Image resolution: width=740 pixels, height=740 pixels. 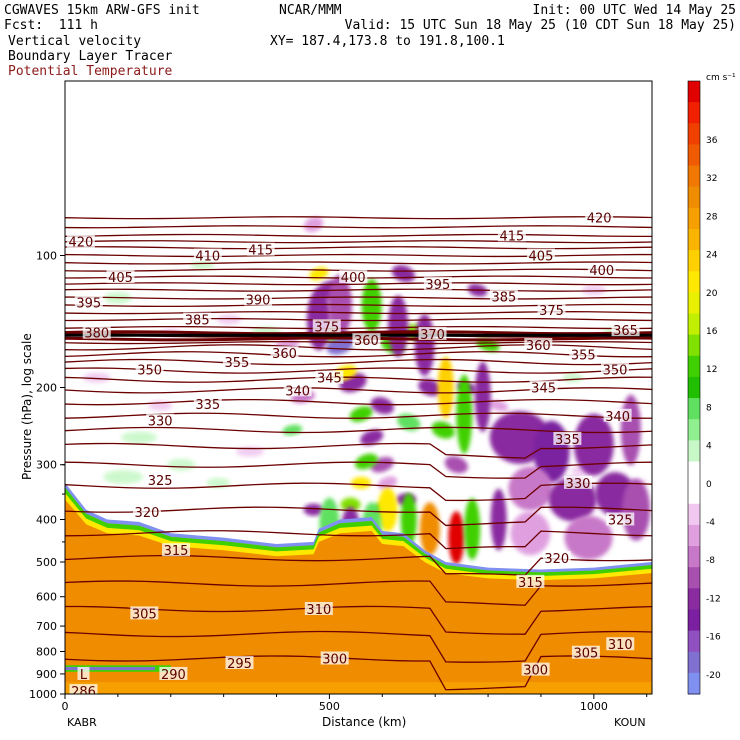 I want to click on y-tick-label-700: 700, so click(x=46, y=626).